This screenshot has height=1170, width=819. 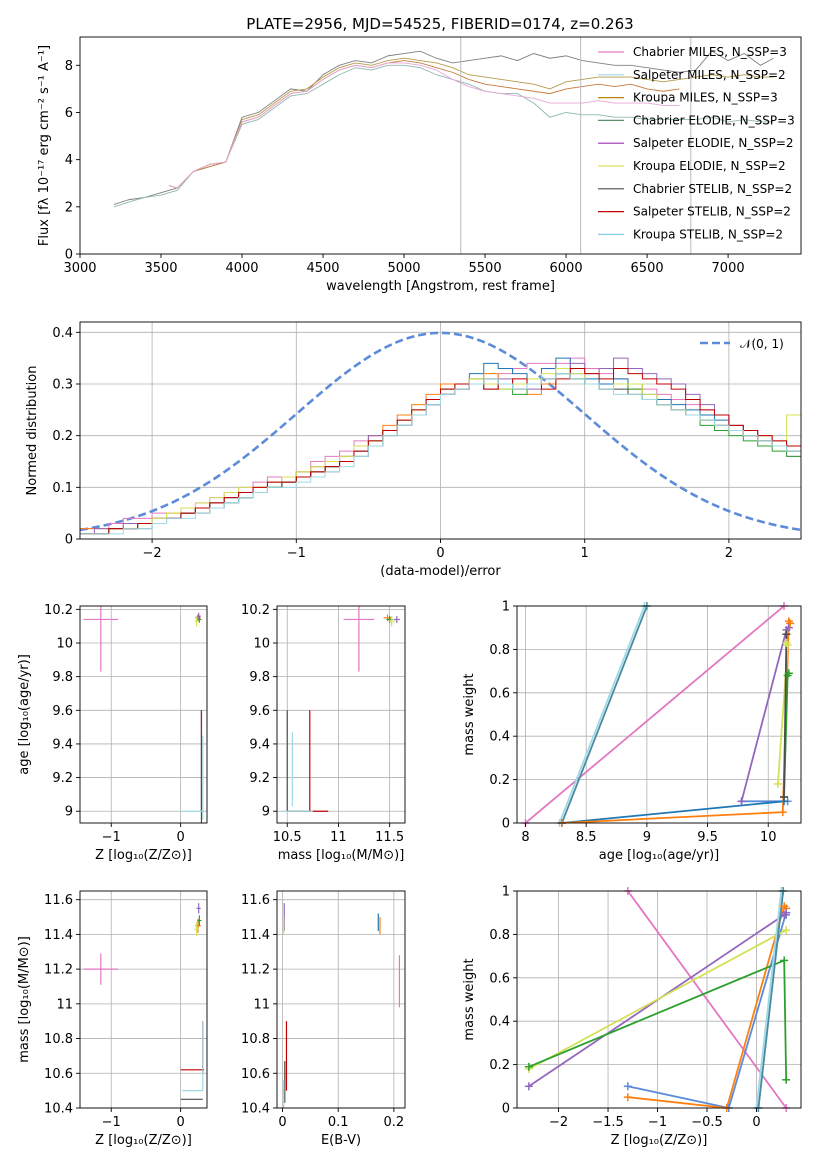 I want to click on x-tick-label: 1, so click(x=585, y=553).